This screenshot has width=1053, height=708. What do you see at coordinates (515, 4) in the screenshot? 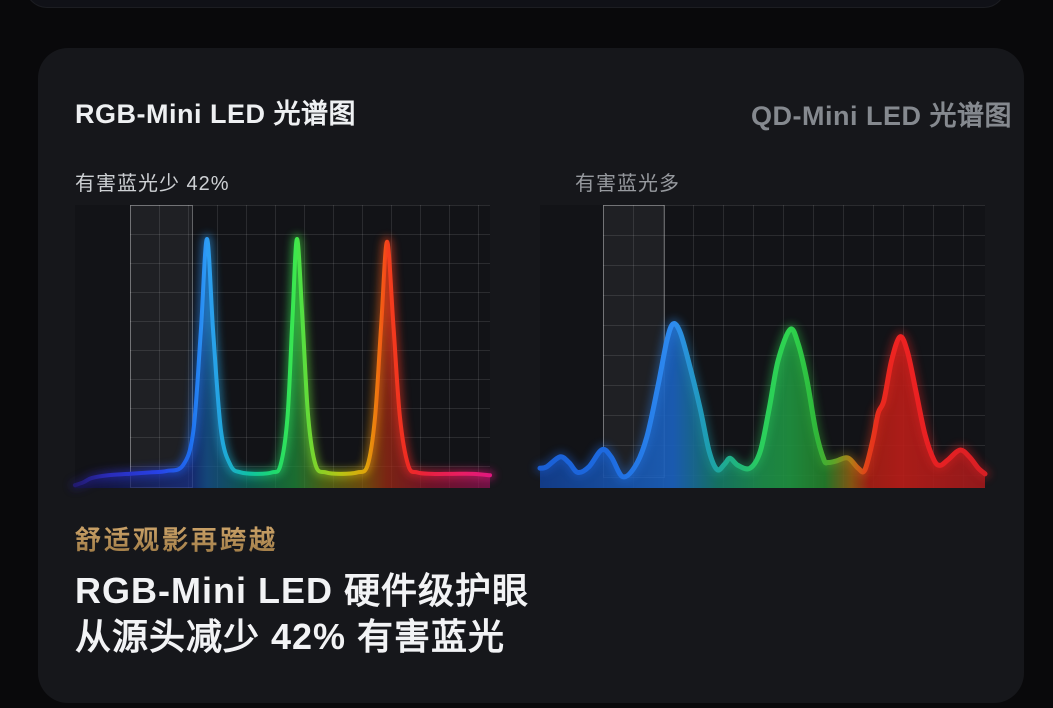
I see `previous-section-card` at bounding box center [515, 4].